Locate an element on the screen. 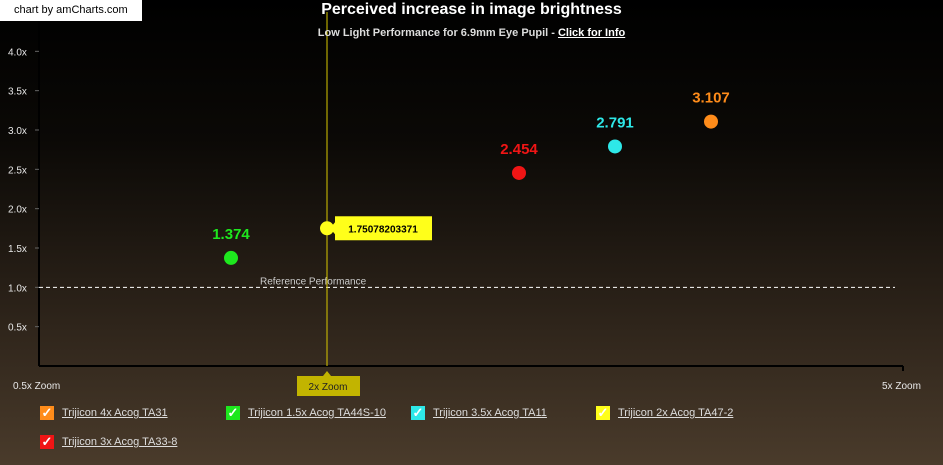  legend-item-ta47-2: ✓ Trijicon 2x Acog TA47-2 is located at coordinates (664, 413).